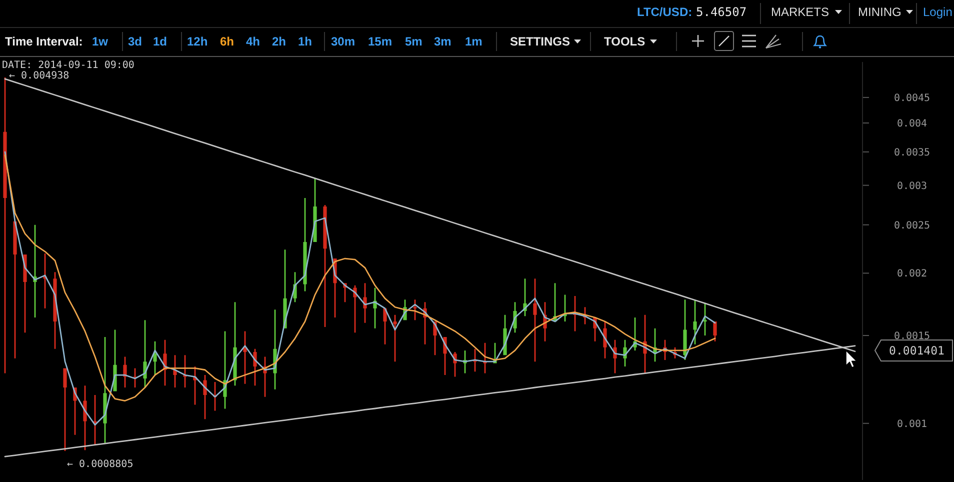 Image resolution: width=954 pixels, height=482 pixels. I want to click on text: 2h, so click(279, 41).